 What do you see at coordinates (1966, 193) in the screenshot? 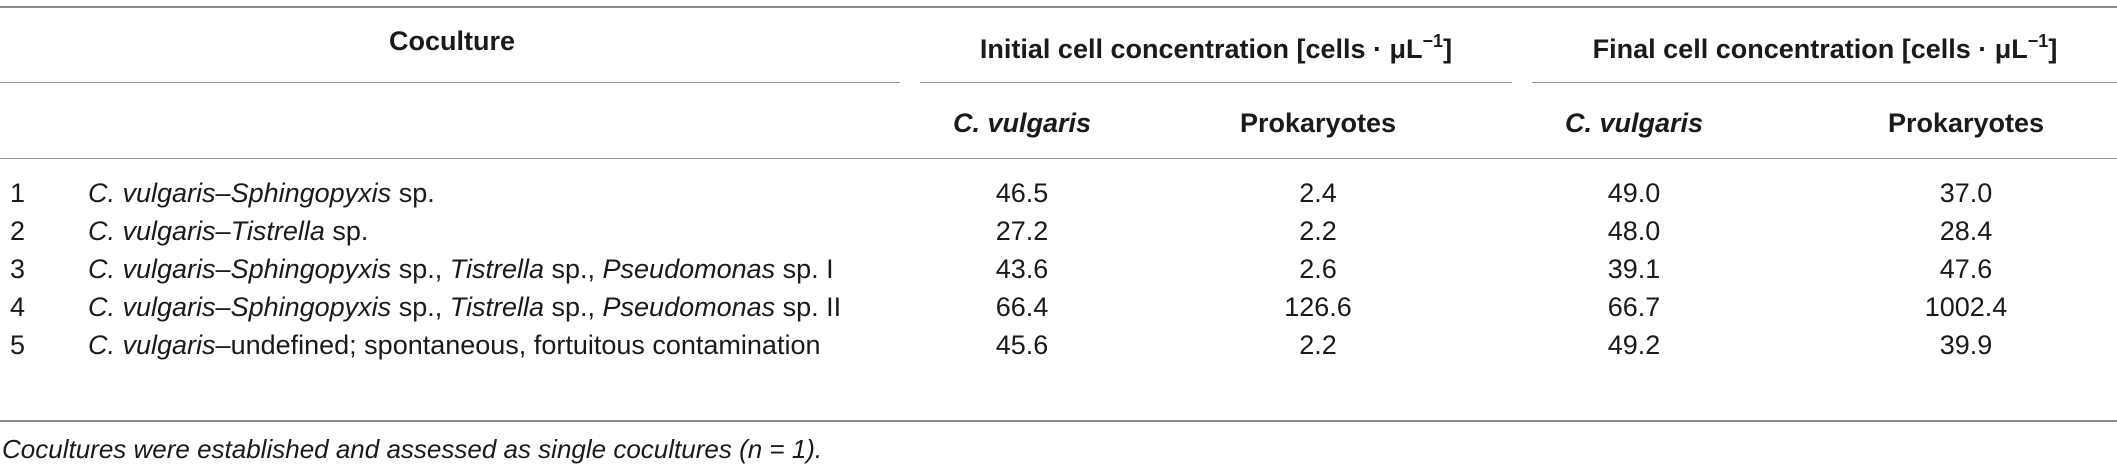
I see `cell-final-prokaryotes: 37.0` at bounding box center [1966, 193].